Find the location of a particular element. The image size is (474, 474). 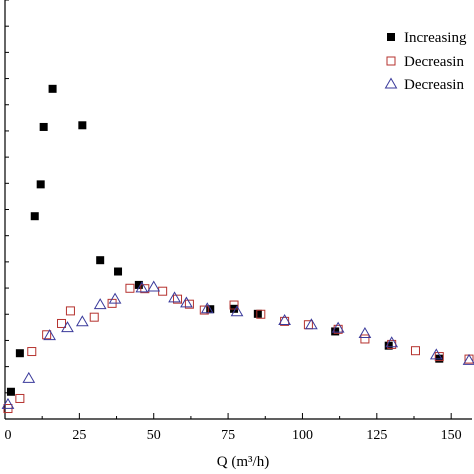

x-tick-label: 25 is located at coordinates (79, 435).